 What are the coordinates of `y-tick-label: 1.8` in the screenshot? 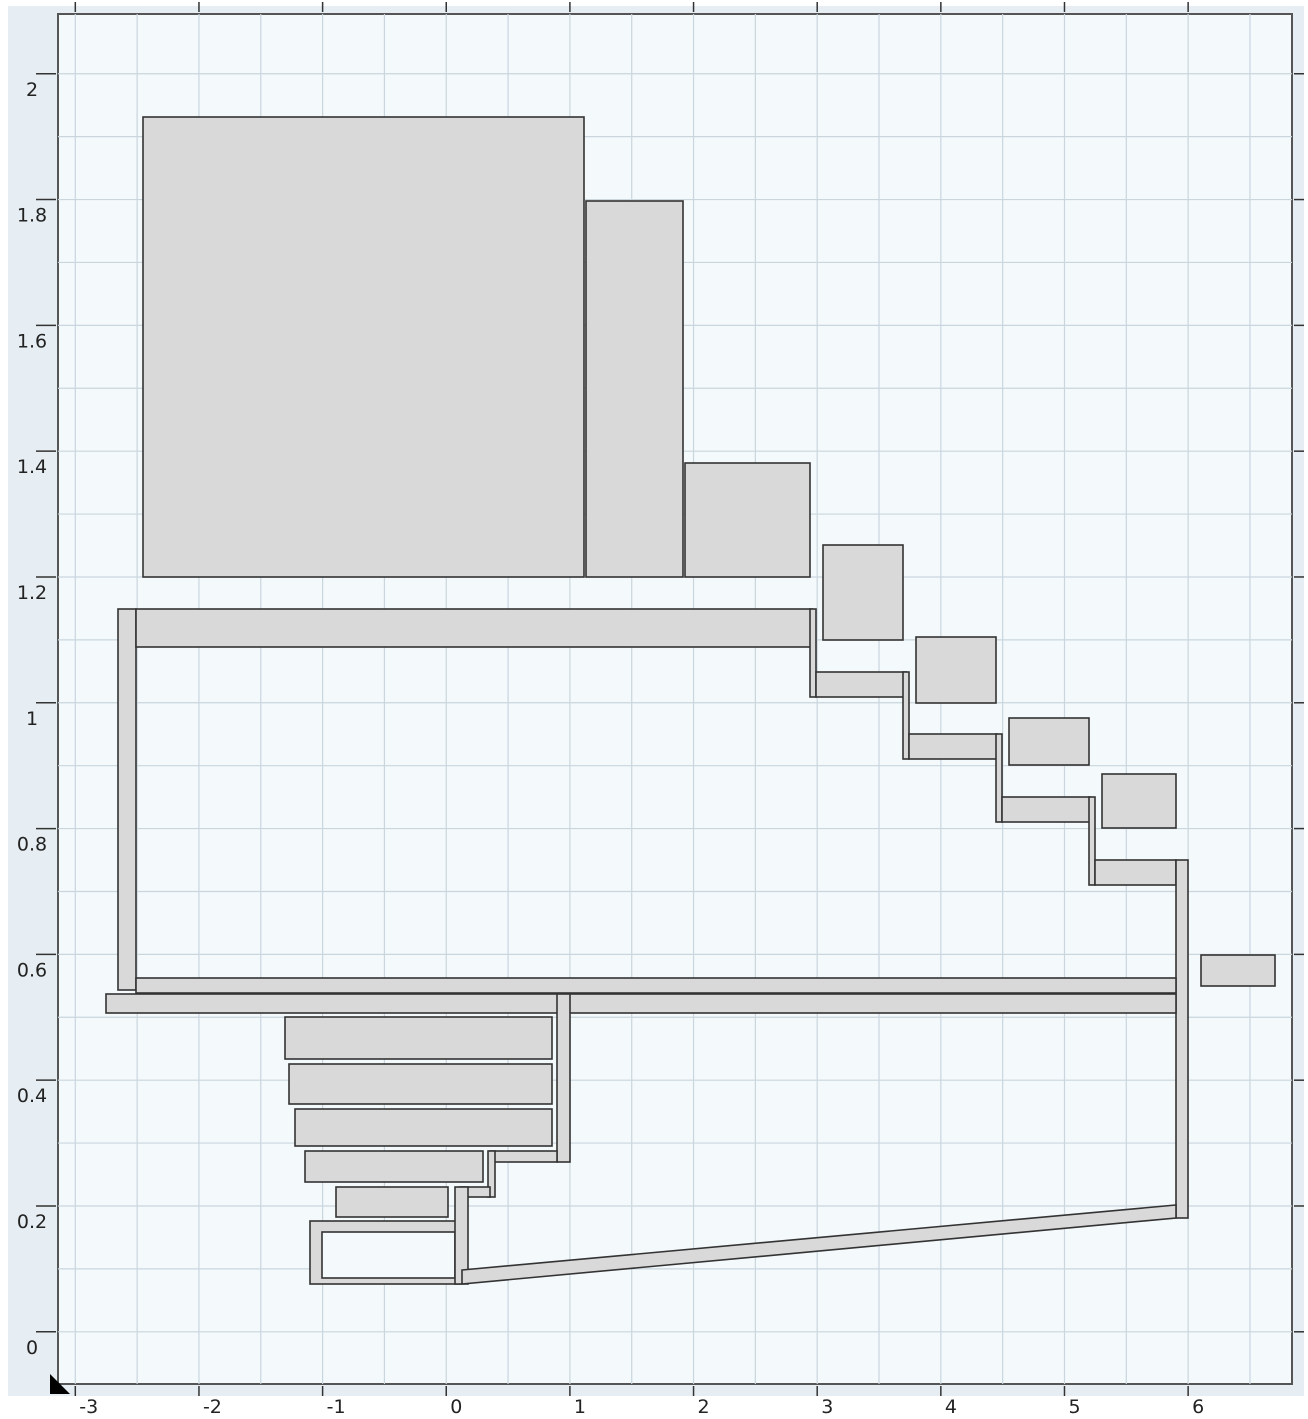 It's located at (32, 216).